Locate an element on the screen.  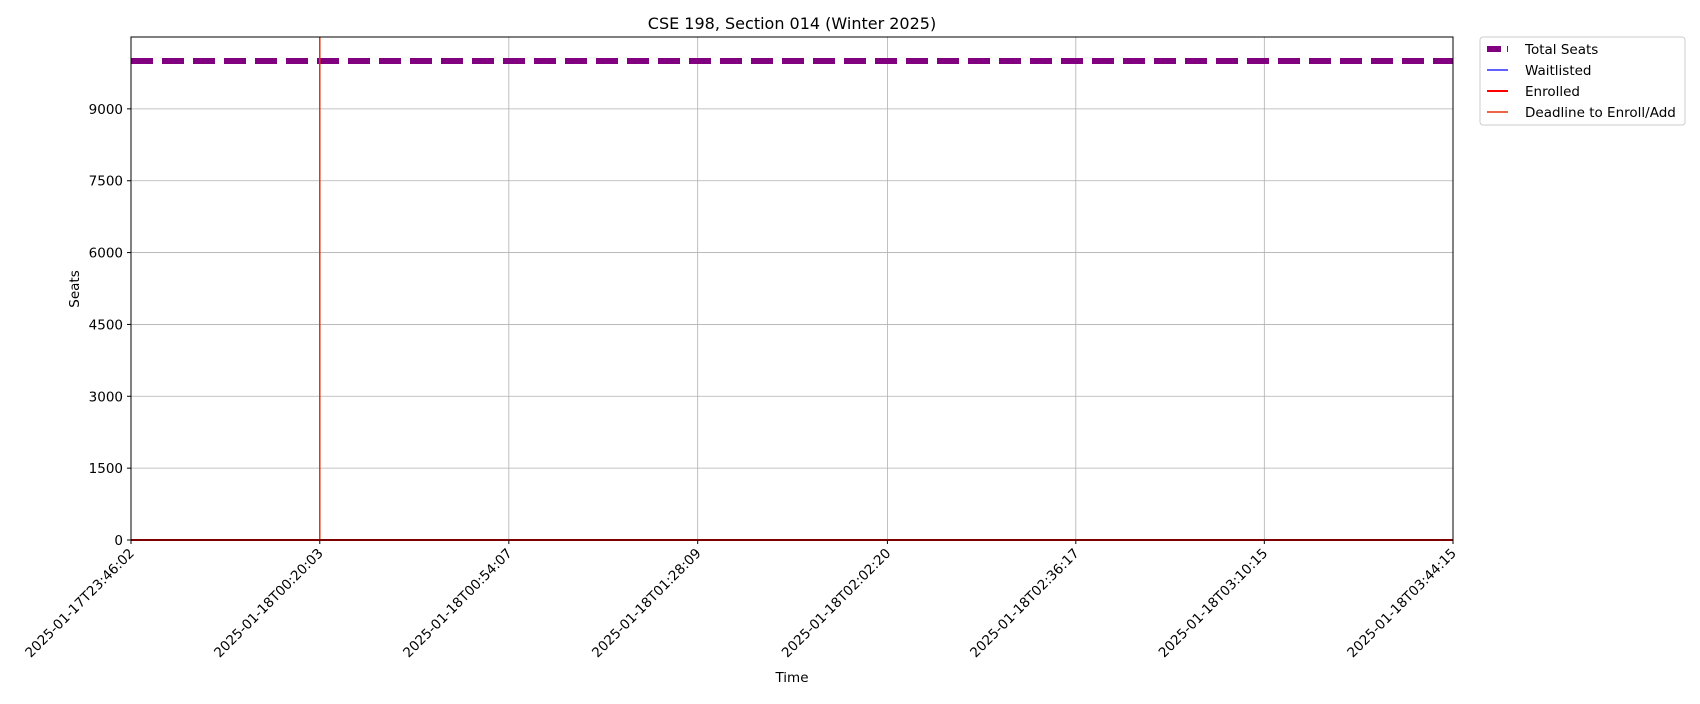
y-tick-label: 7500 is located at coordinates (106, 182).